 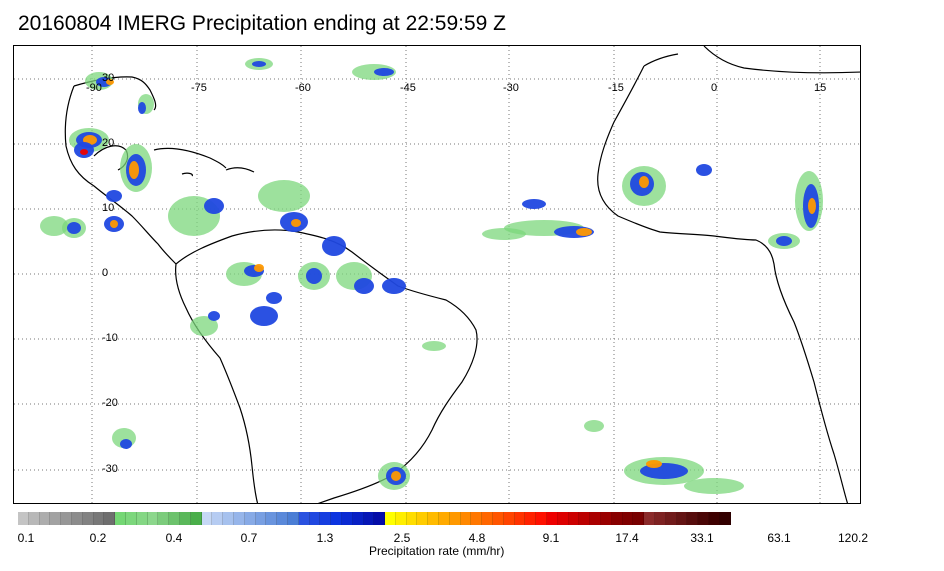 I want to click on longitude-label: -60, so click(x=303, y=88).